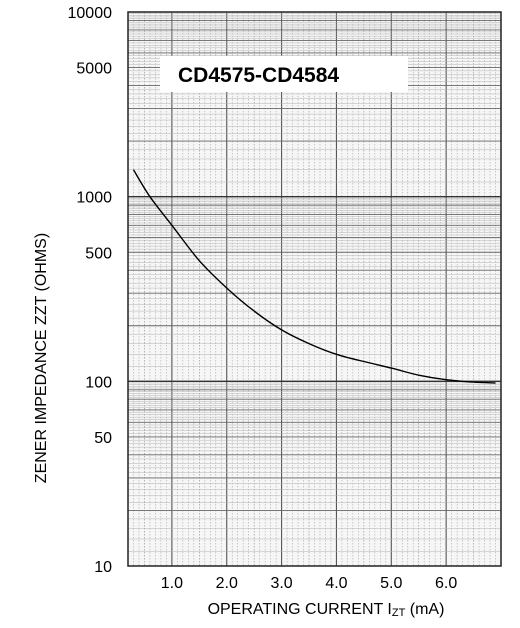  Describe the element at coordinates (103, 567) in the screenshot. I see `y-tick-label: 10` at that location.